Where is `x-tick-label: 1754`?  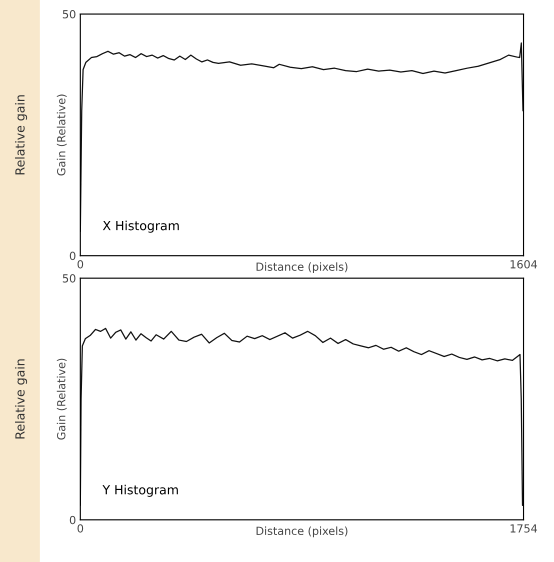 x-tick-label: 1754 is located at coordinates (524, 528).